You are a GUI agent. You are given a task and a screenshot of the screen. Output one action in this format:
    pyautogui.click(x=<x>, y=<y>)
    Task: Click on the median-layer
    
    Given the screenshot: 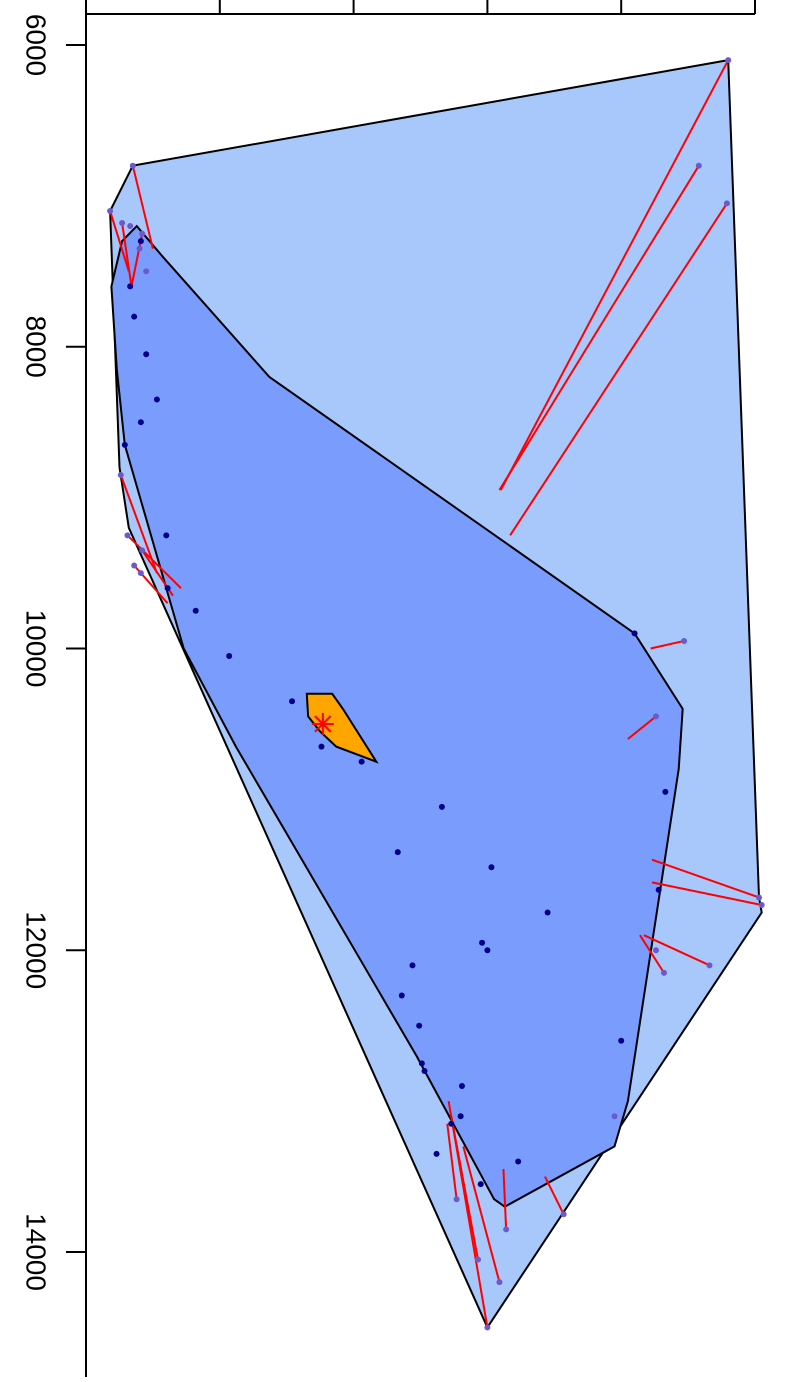 What is the action you would take?
    pyautogui.click(x=342, y=728)
    